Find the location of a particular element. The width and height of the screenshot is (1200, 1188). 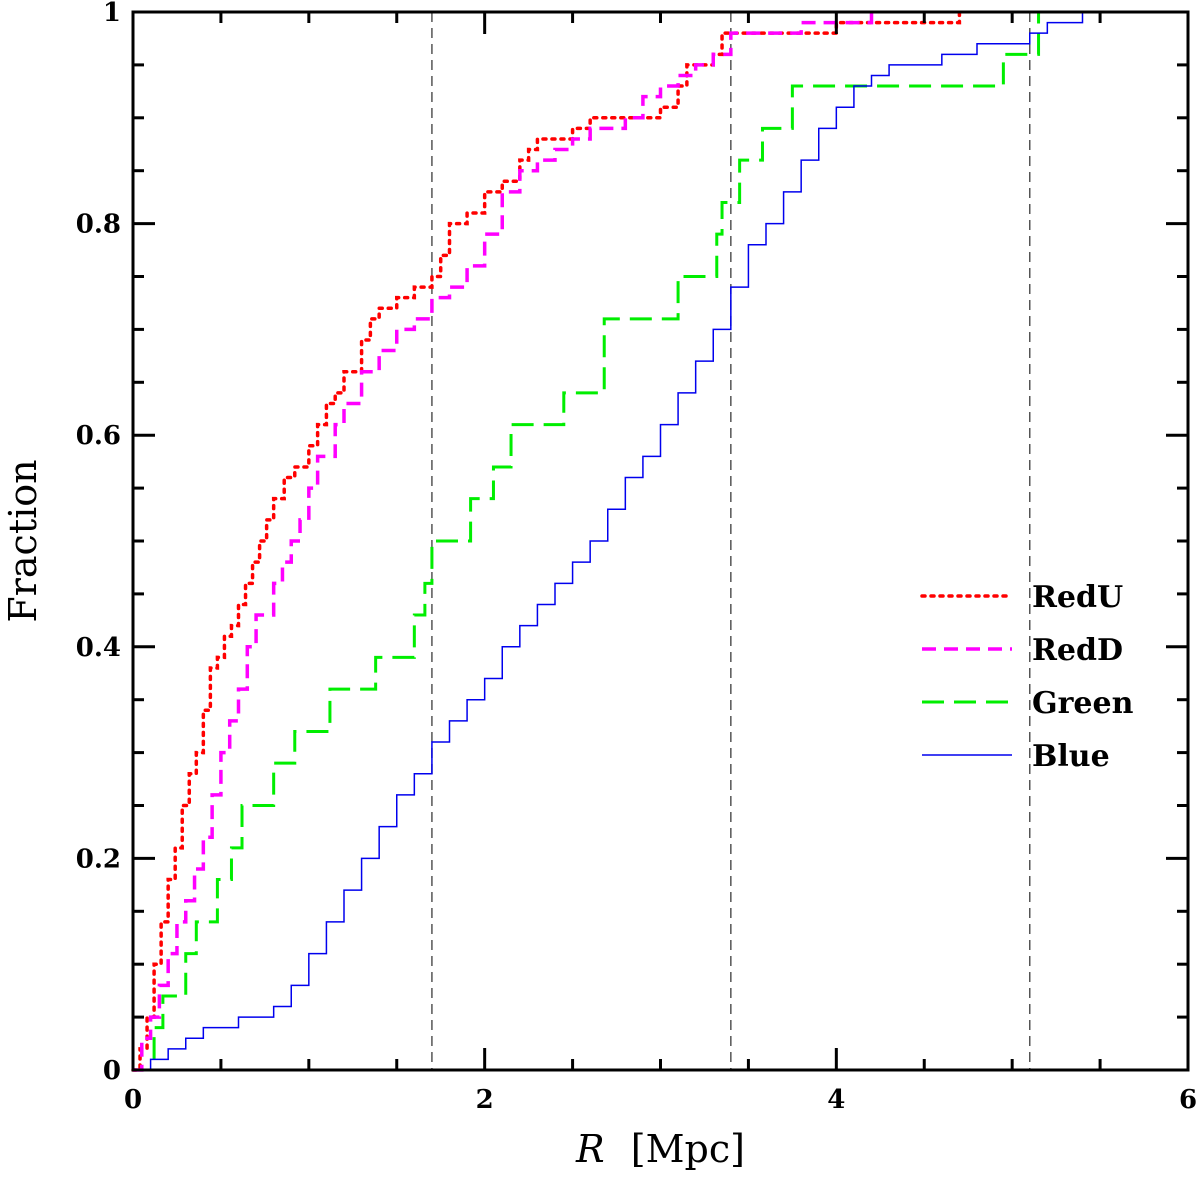

y-tick-label: 0.4 is located at coordinates (98, 648).